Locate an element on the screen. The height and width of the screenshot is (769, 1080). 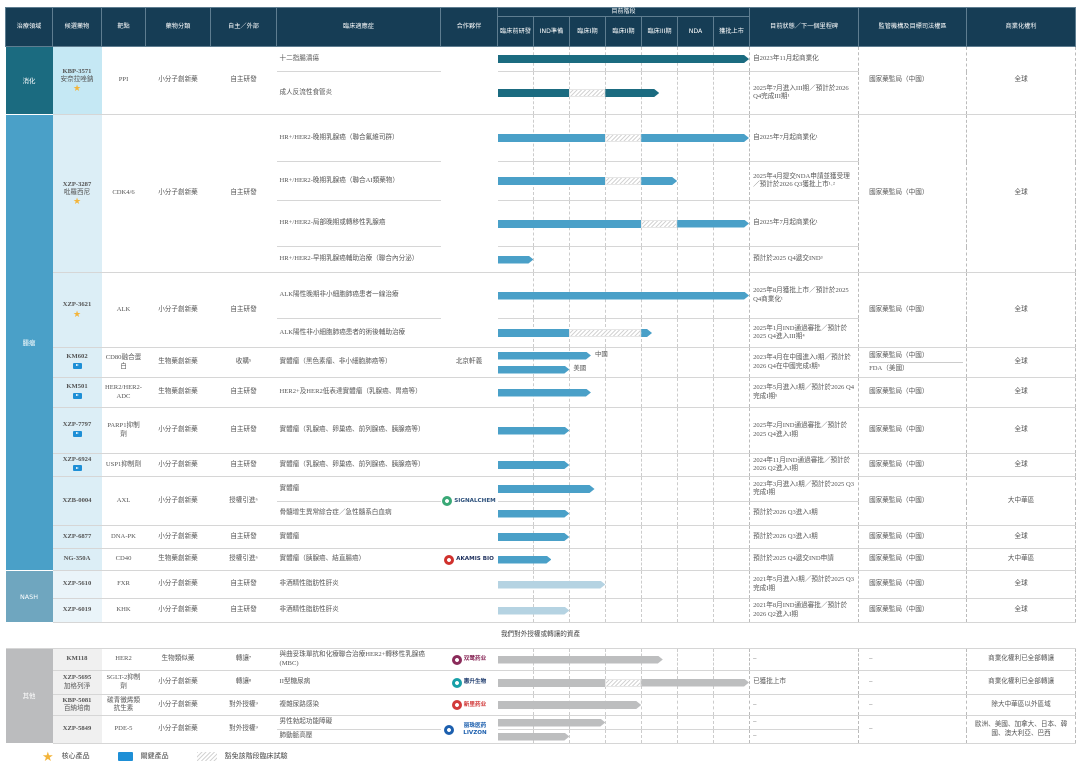
partner-logo-text: 丽珠医药 LIVZON is located at coordinates (475, 729).